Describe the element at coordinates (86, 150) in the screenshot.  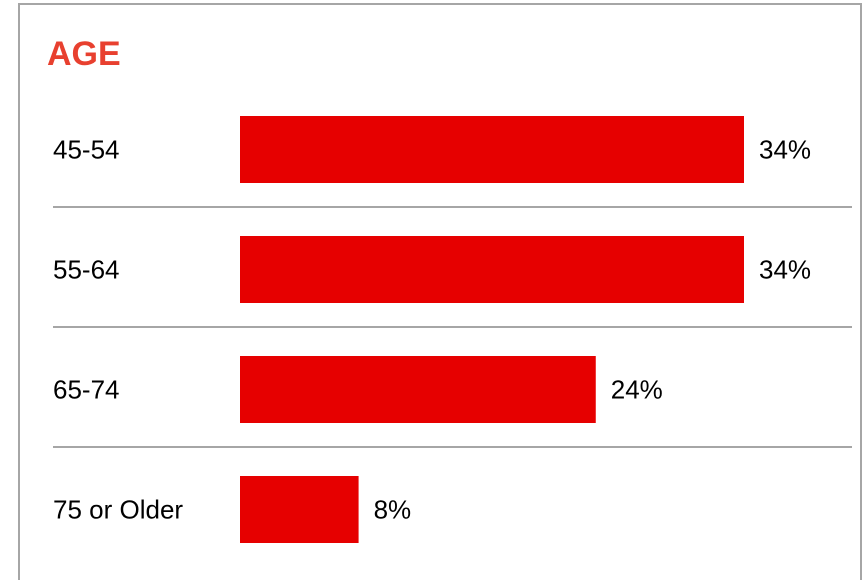
I see `category-label: 45-54` at that location.